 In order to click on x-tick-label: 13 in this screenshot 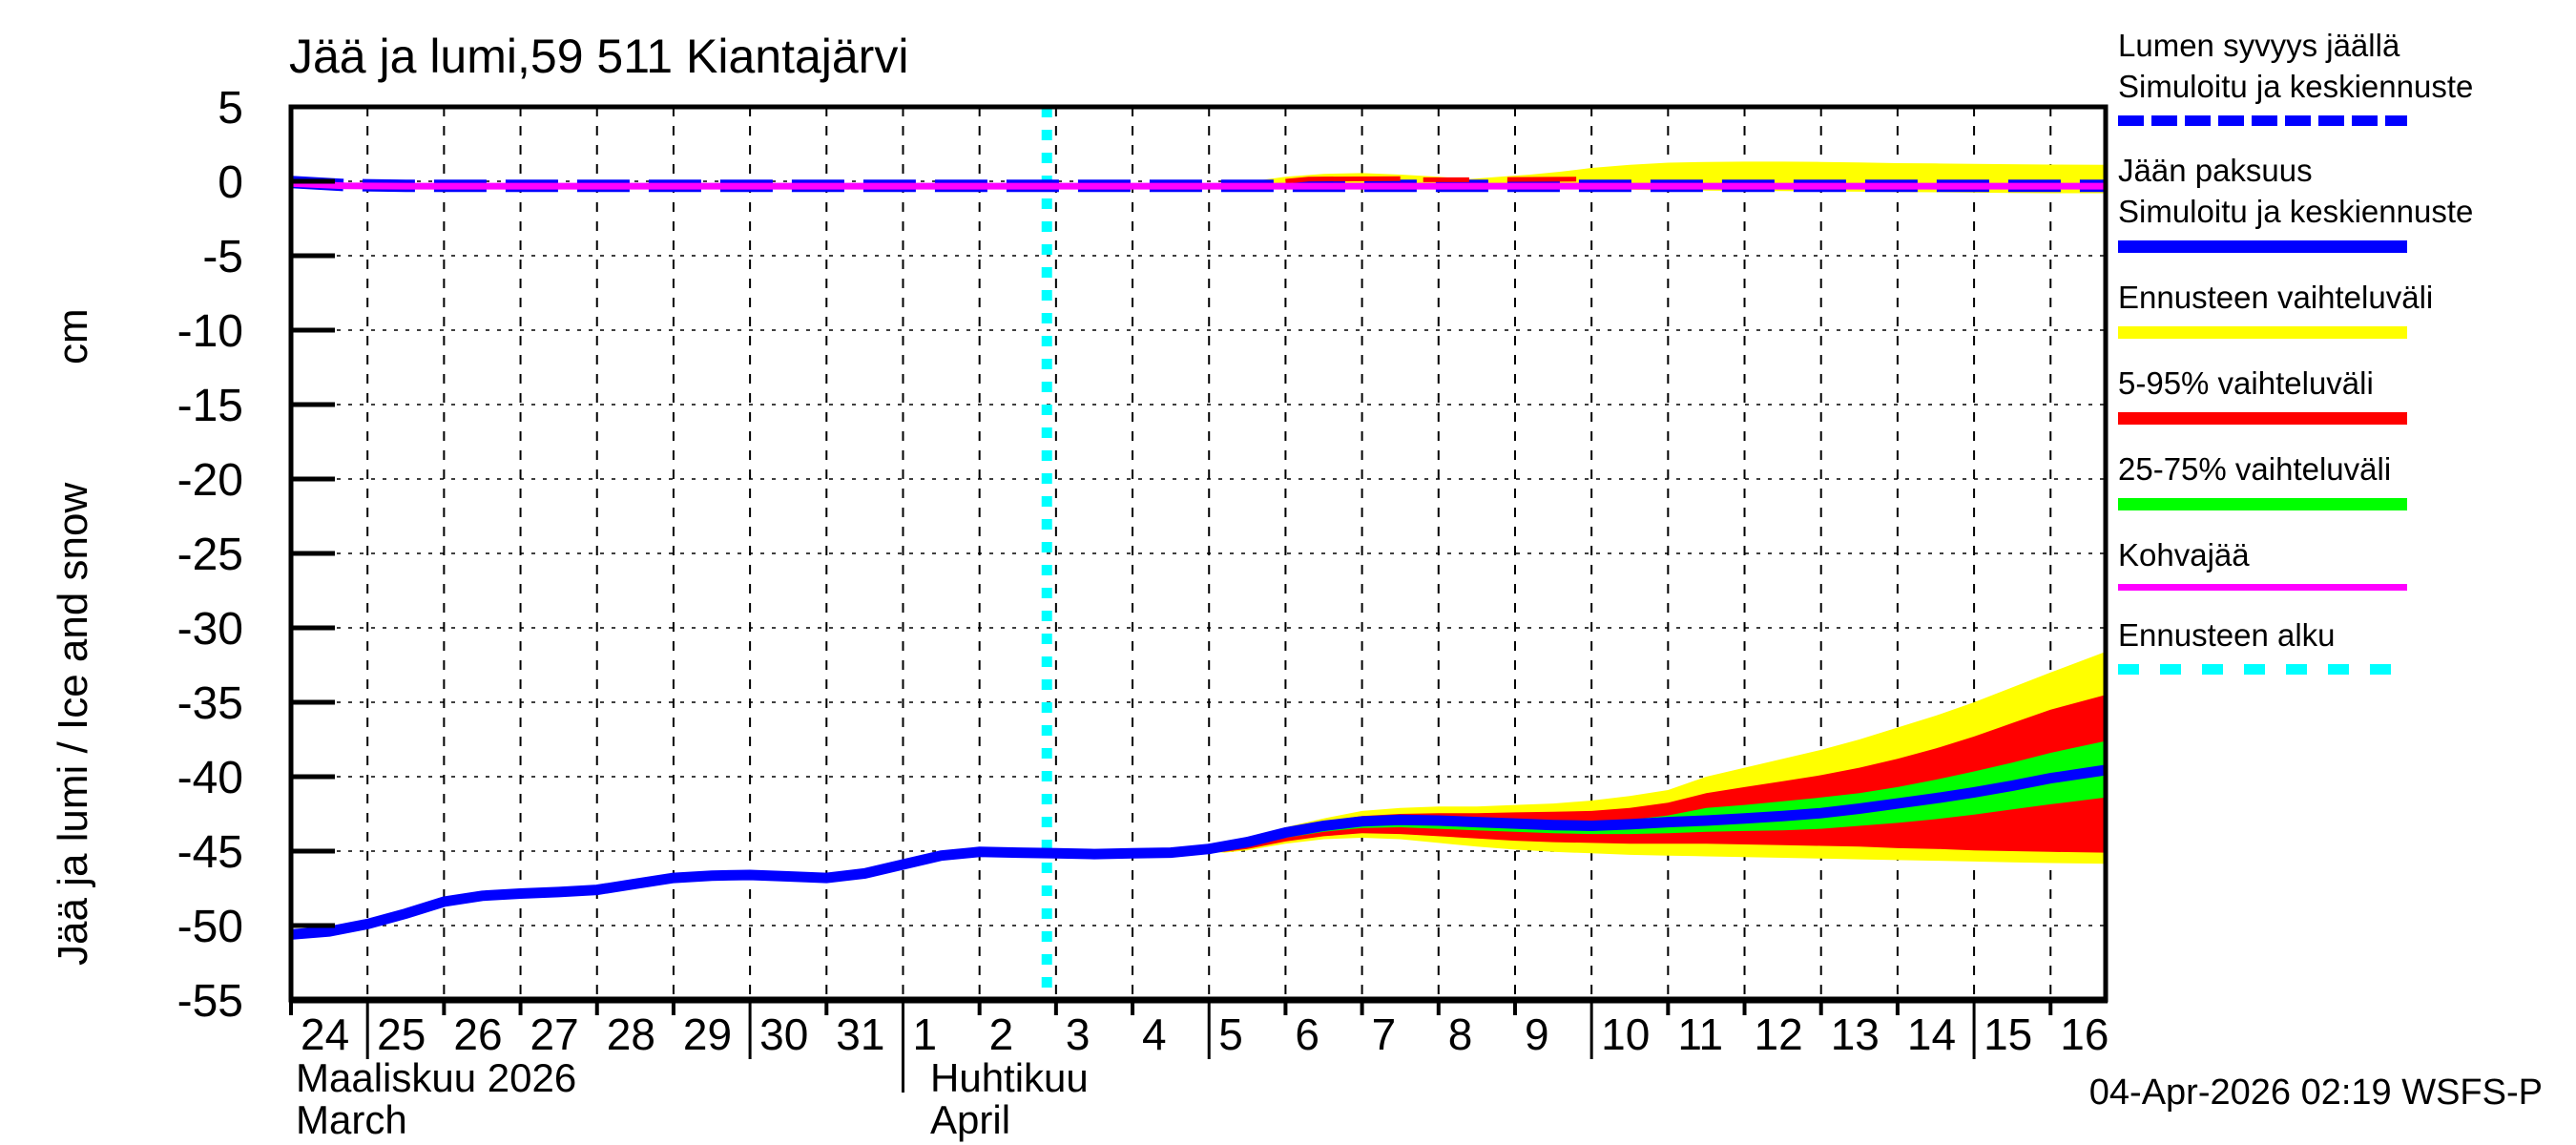, I will do `click(1855, 1034)`.